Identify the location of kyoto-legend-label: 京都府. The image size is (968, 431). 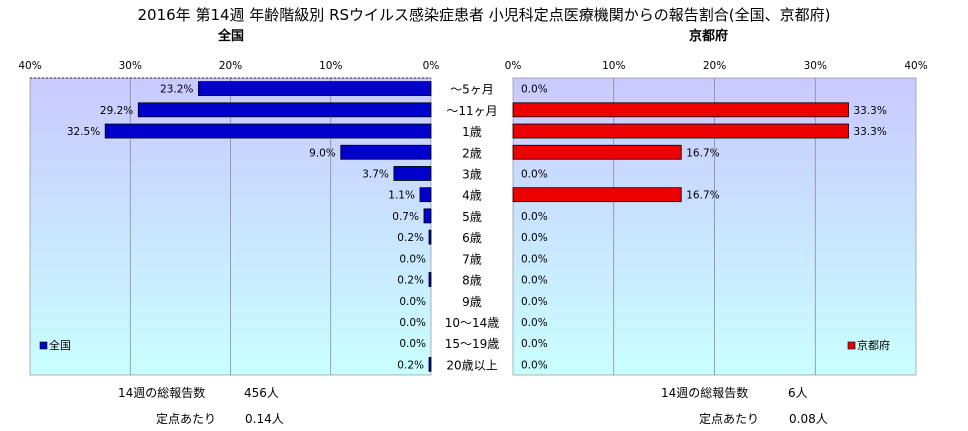
(873, 345).